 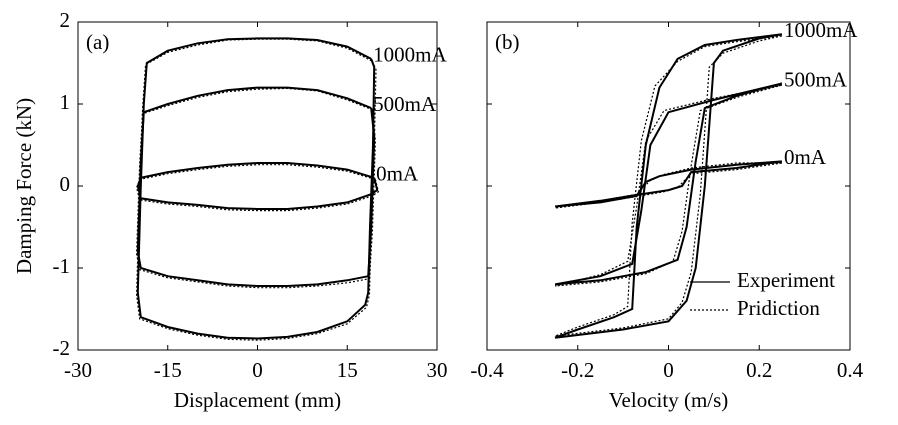 I want to click on x-tick-label: 15, so click(x=347, y=370).